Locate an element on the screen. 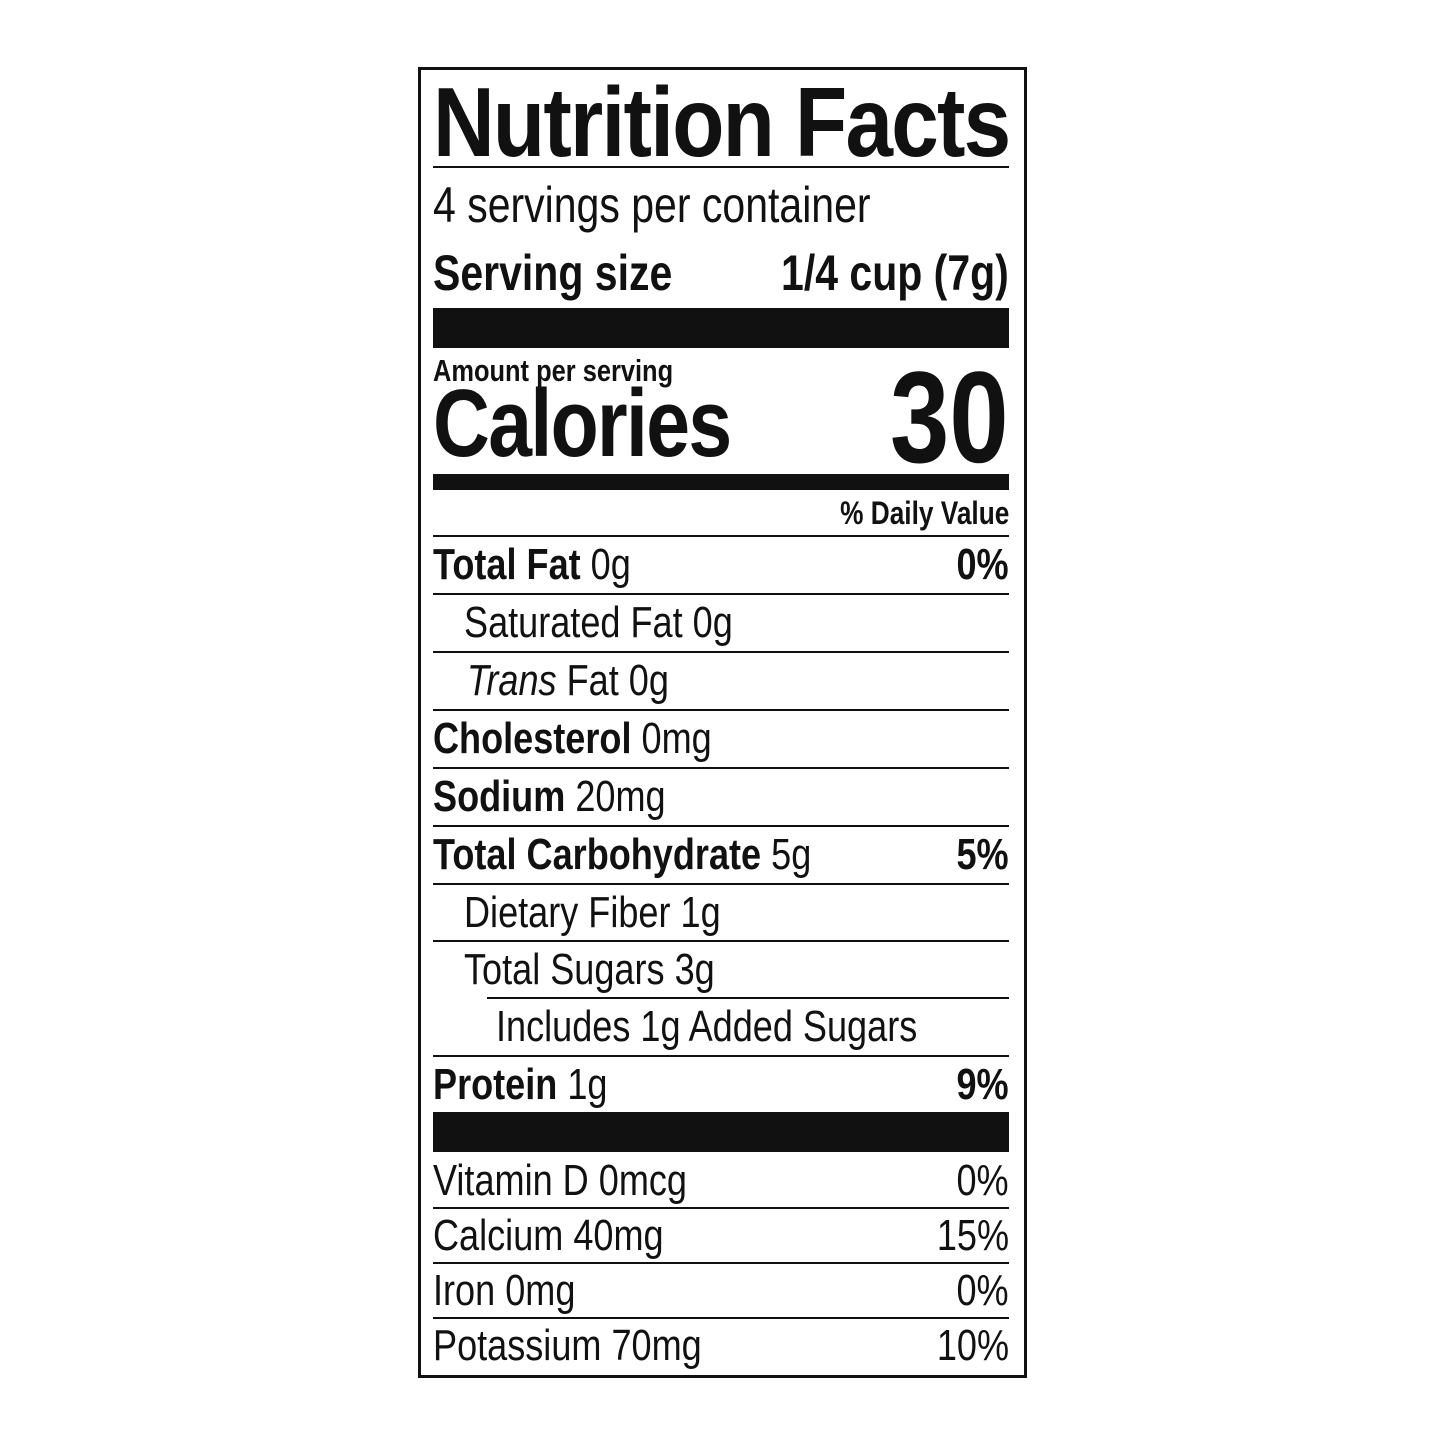 This screenshot has height=1445, width=1445. nutrient-name: Dietary Fiber is located at coordinates (567, 912).